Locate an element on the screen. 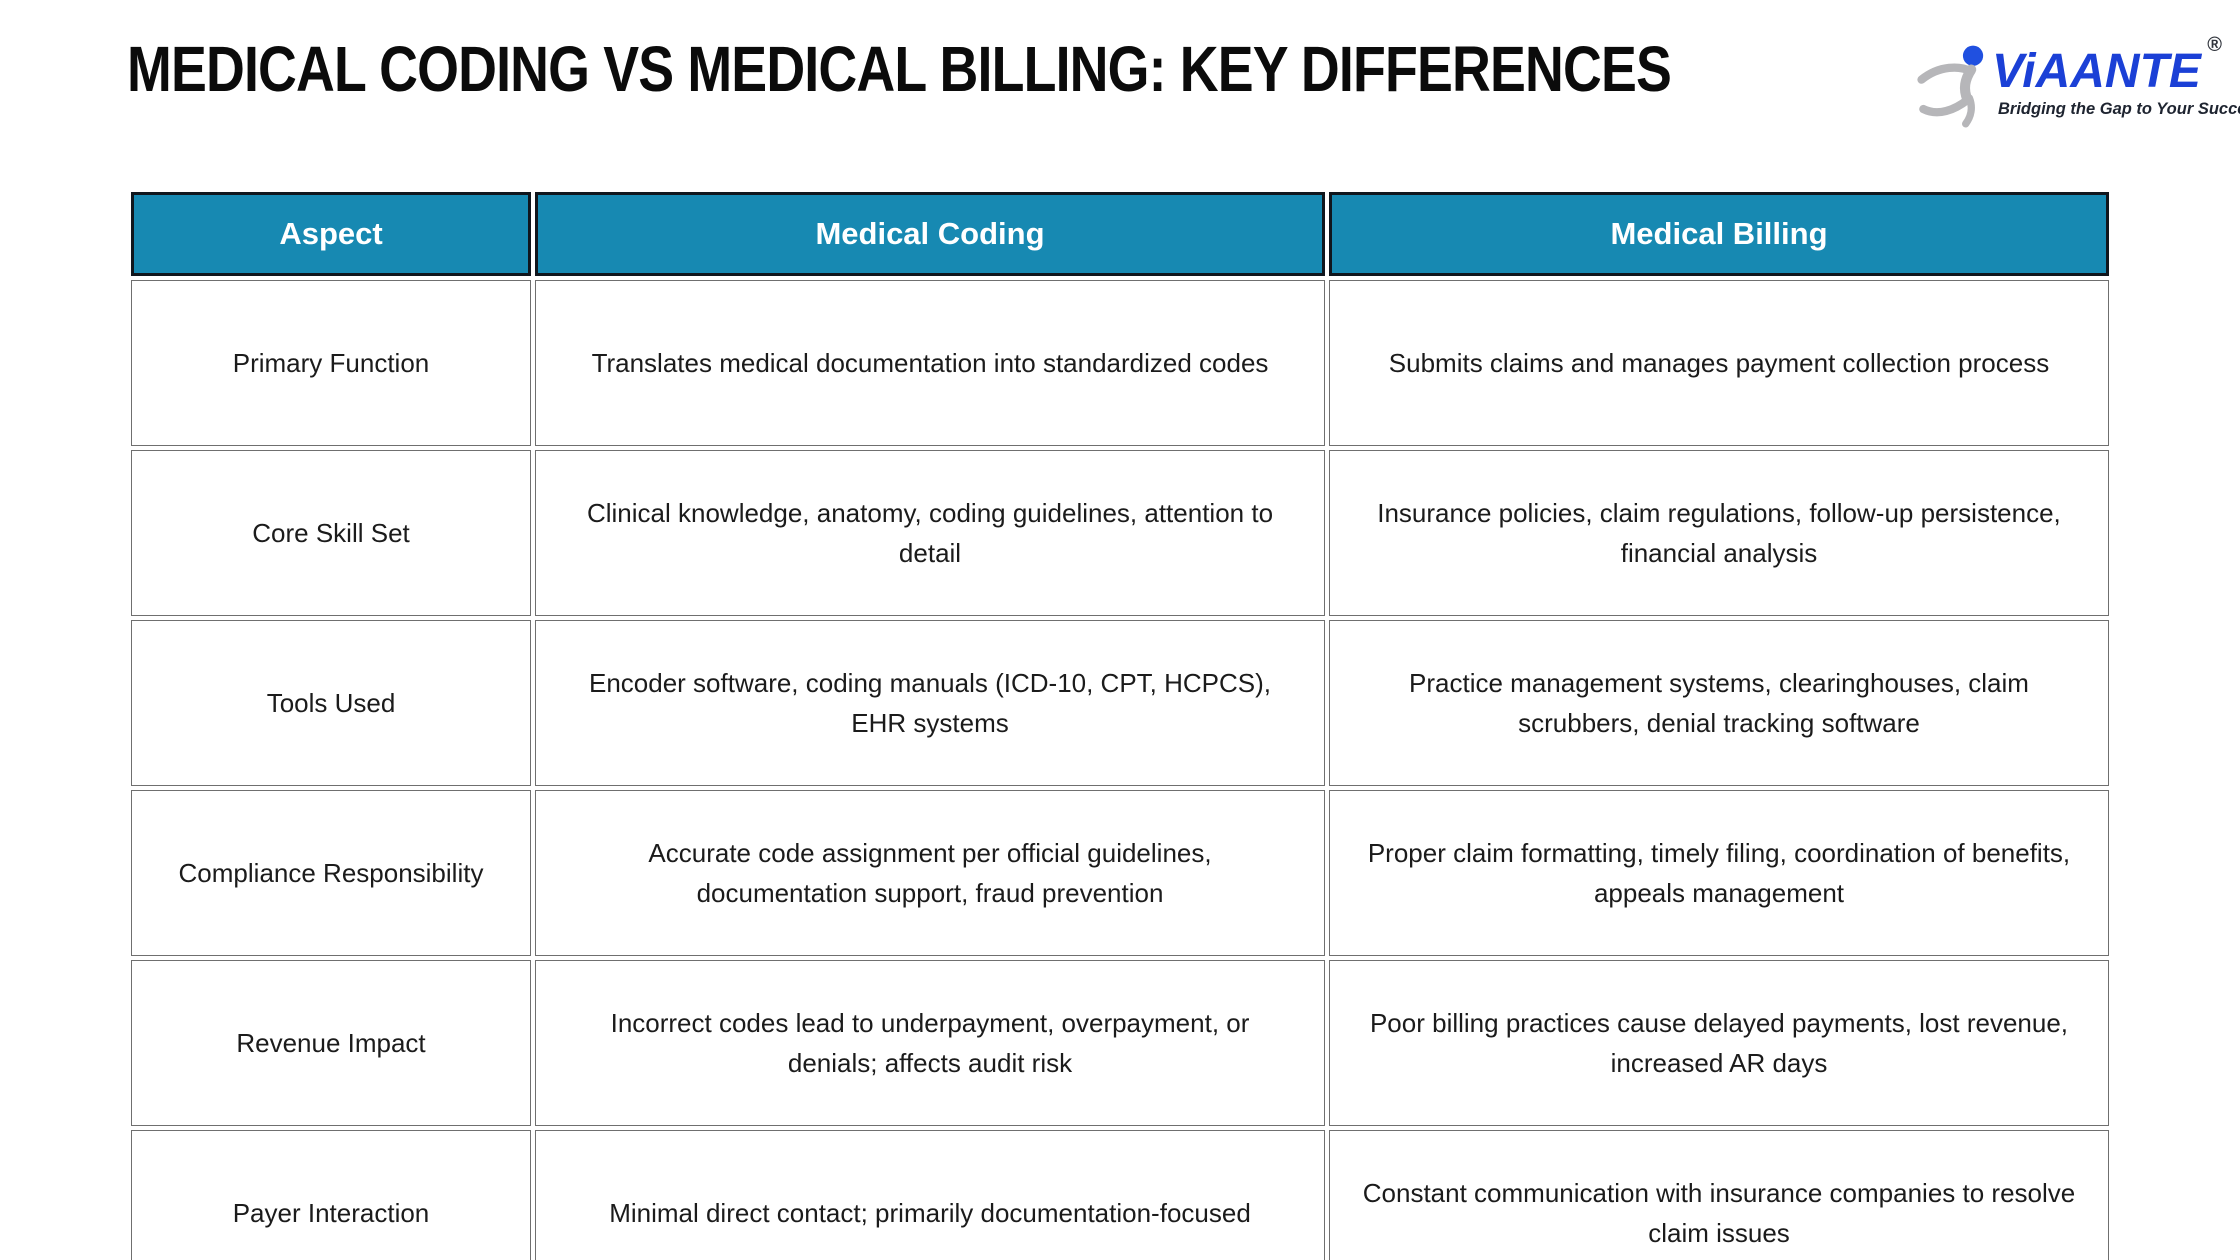 This screenshot has height=1260, width=2240. brand-name: ViAANTE is located at coordinates (2096, 71).